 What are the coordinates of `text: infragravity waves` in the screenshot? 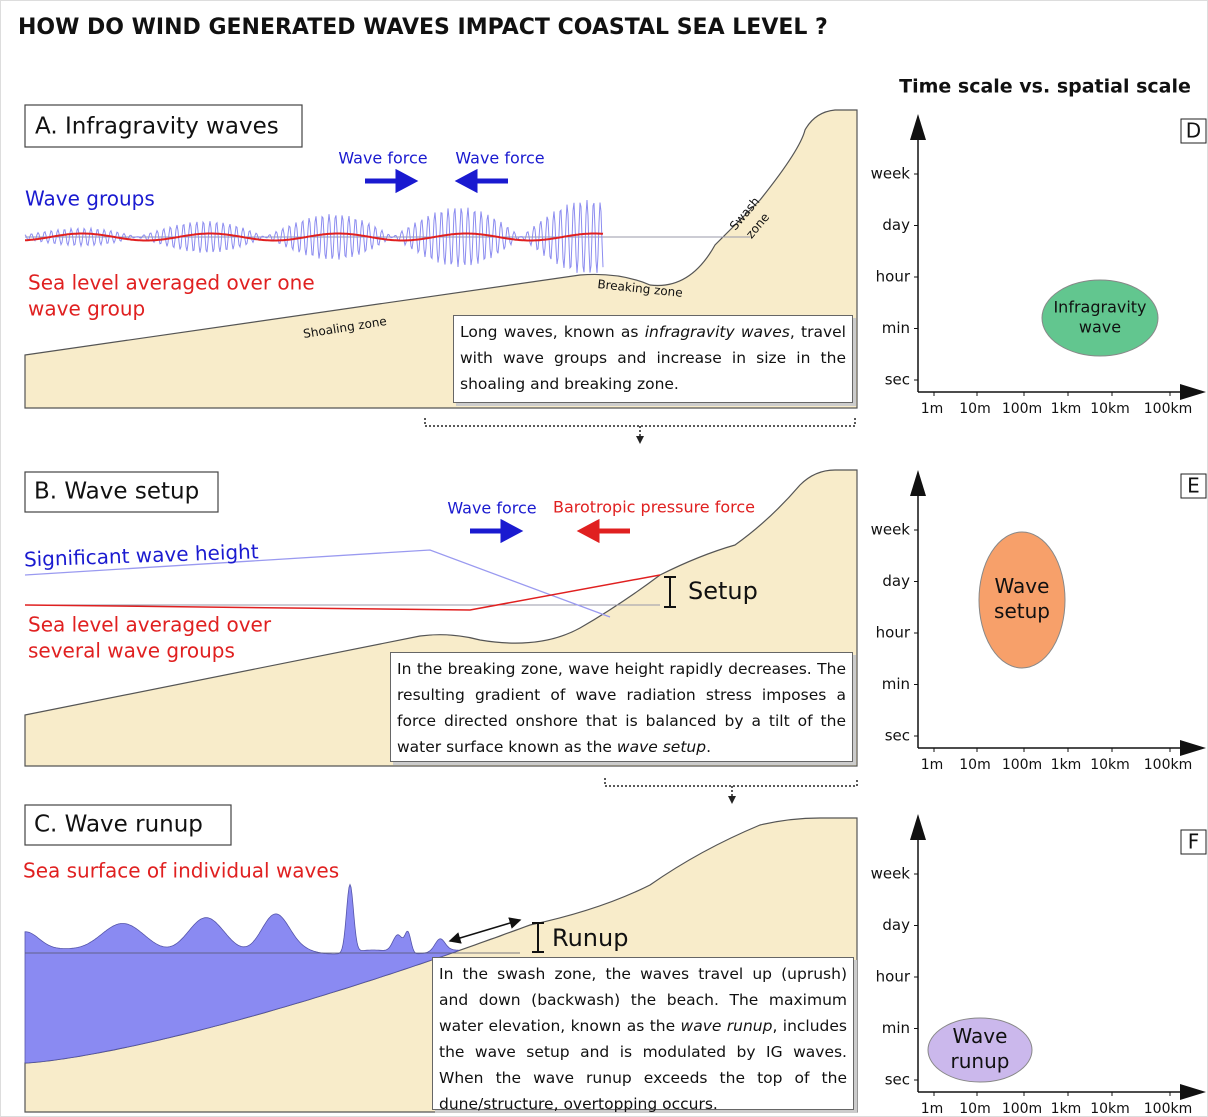 It's located at (717, 332).